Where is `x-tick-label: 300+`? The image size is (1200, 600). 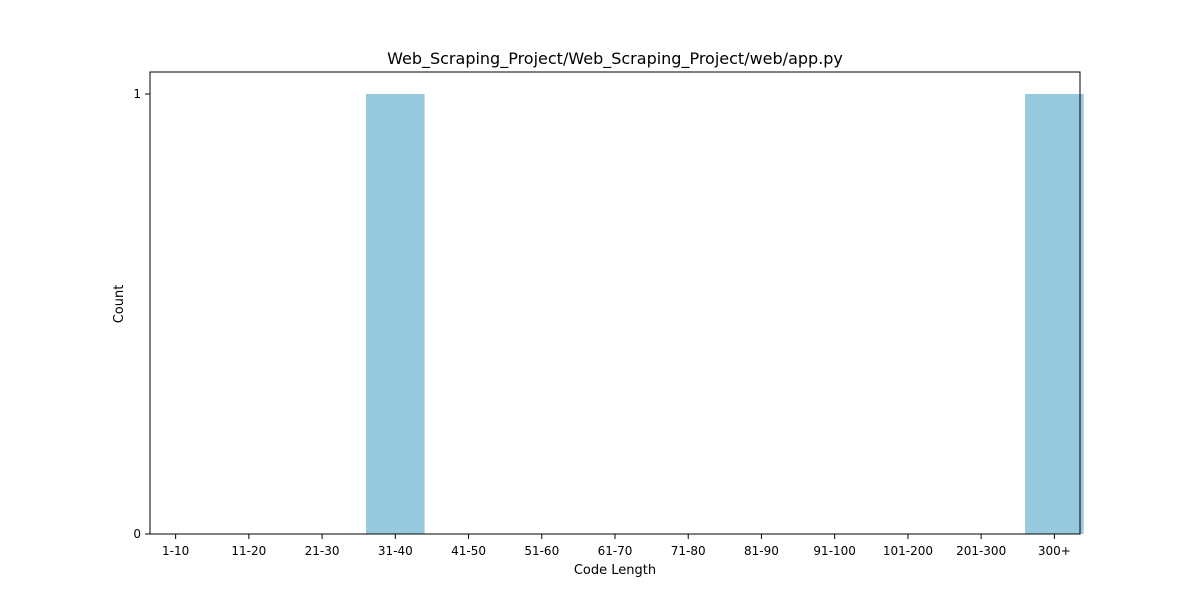
x-tick-label: 300+ is located at coordinates (1054, 551).